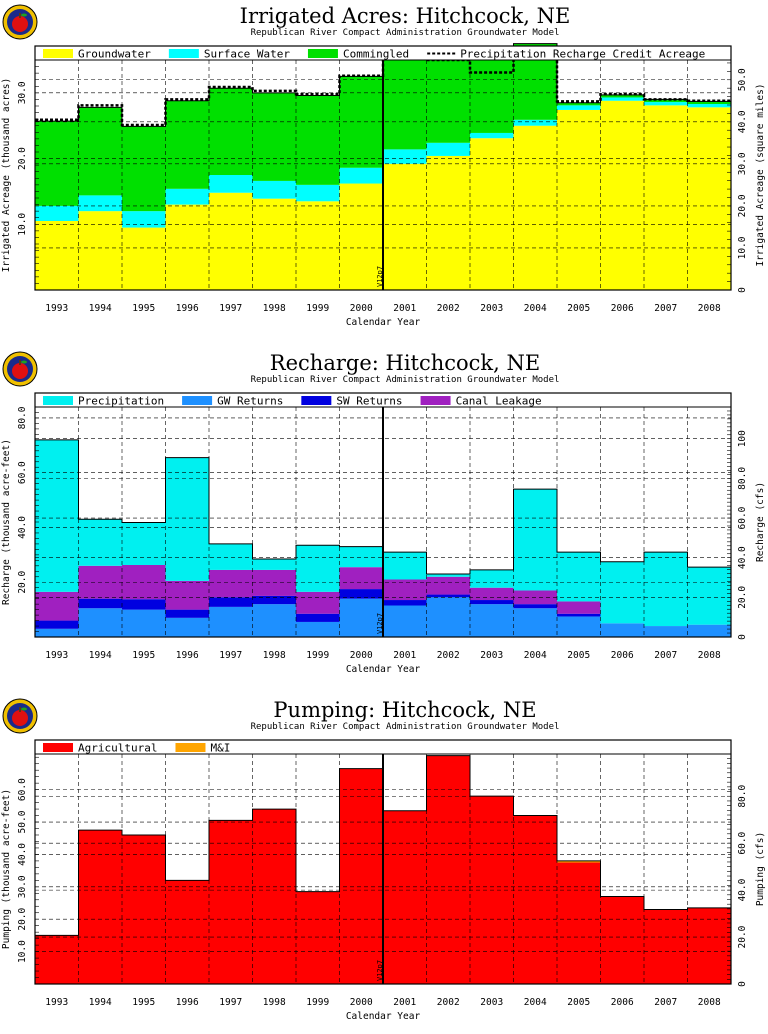 Image resolution: width=768 pixels, height=1034 pixels. Describe the element at coordinates (369, 401) in the screenshot. I see `legend-label: SW Returns` at that location.